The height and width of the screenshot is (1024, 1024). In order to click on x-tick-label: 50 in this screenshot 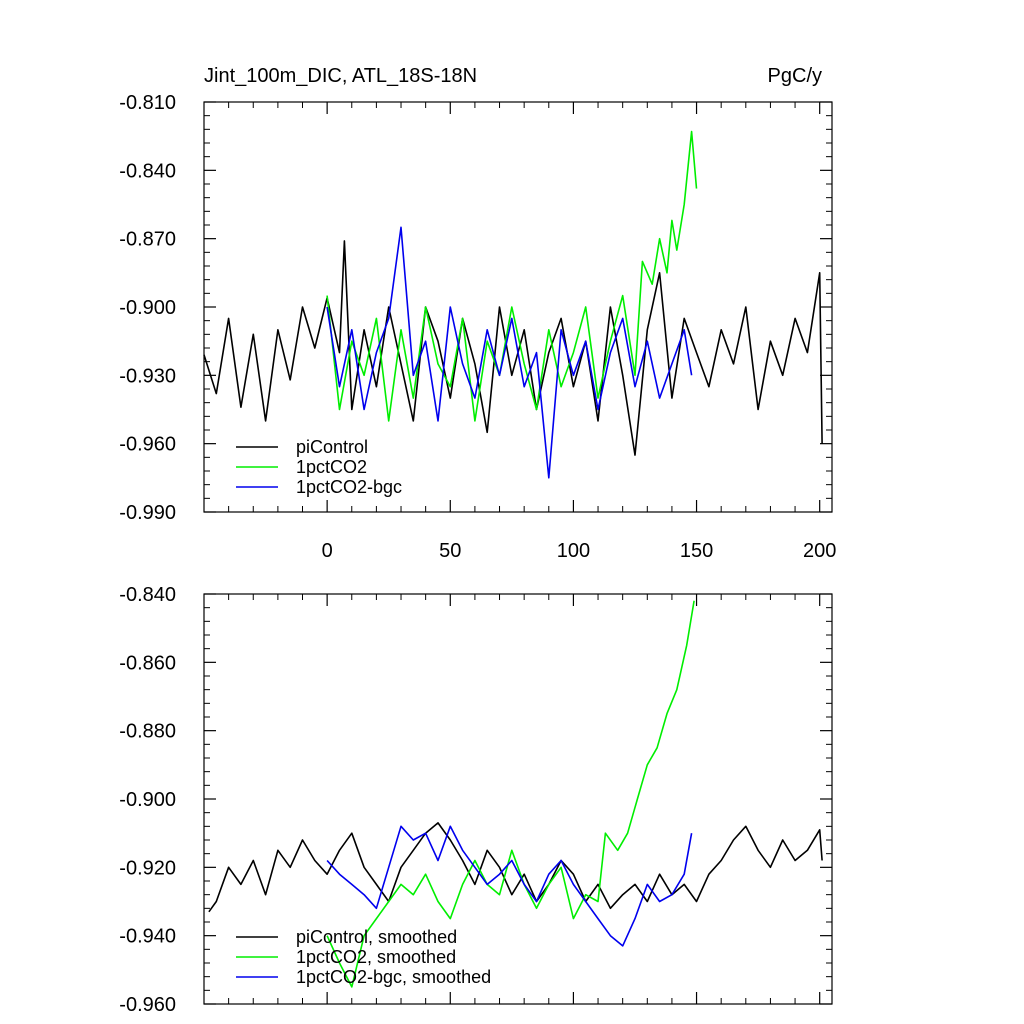, I will do `click(450, 551)`.